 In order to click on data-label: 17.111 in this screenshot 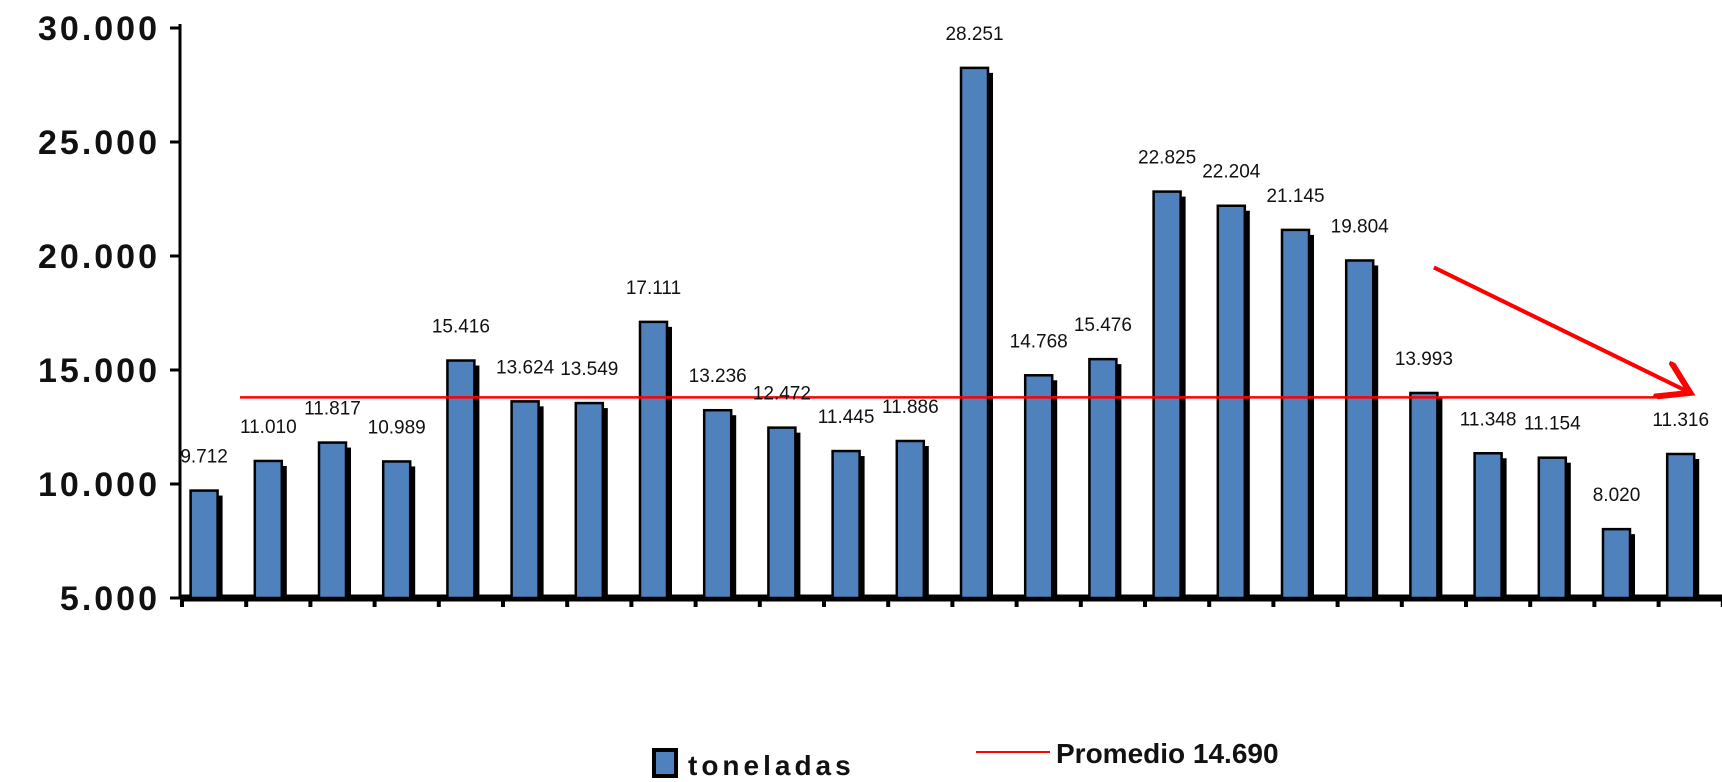, I will do `click(653, 288)`.